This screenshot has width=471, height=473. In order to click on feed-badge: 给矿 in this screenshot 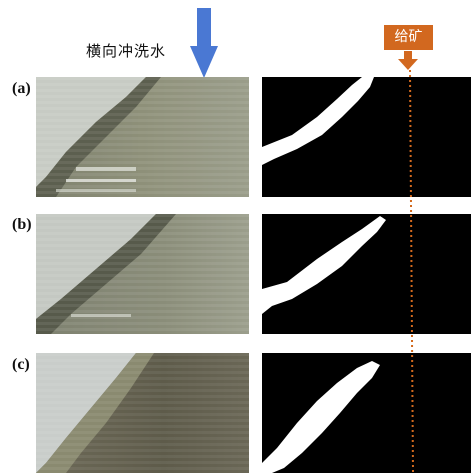, I will do `click(408, 37)`.